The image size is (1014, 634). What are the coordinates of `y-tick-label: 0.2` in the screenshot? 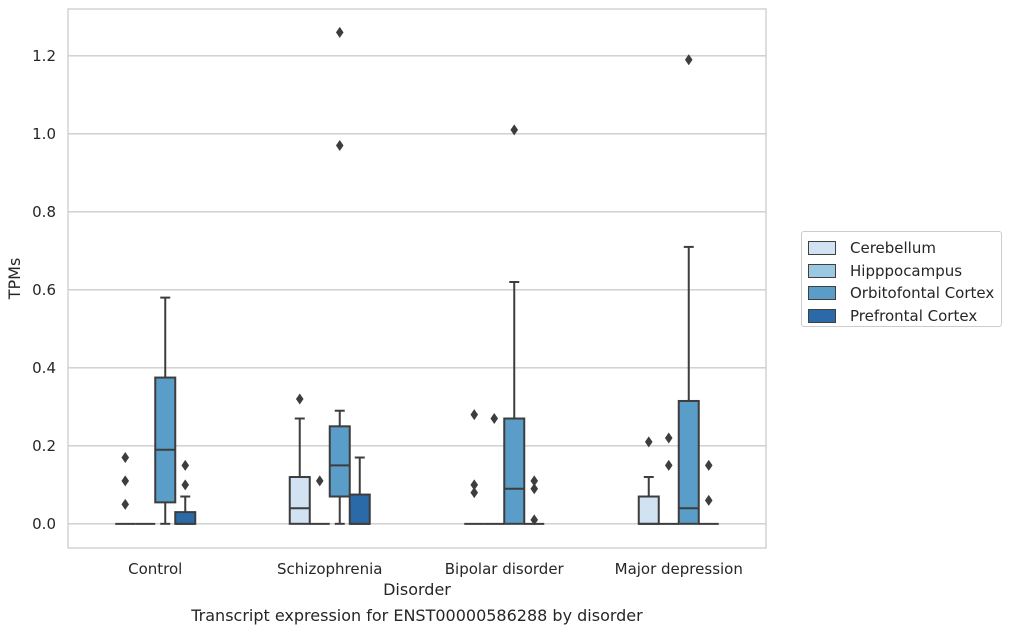 It's located at (44, 446).